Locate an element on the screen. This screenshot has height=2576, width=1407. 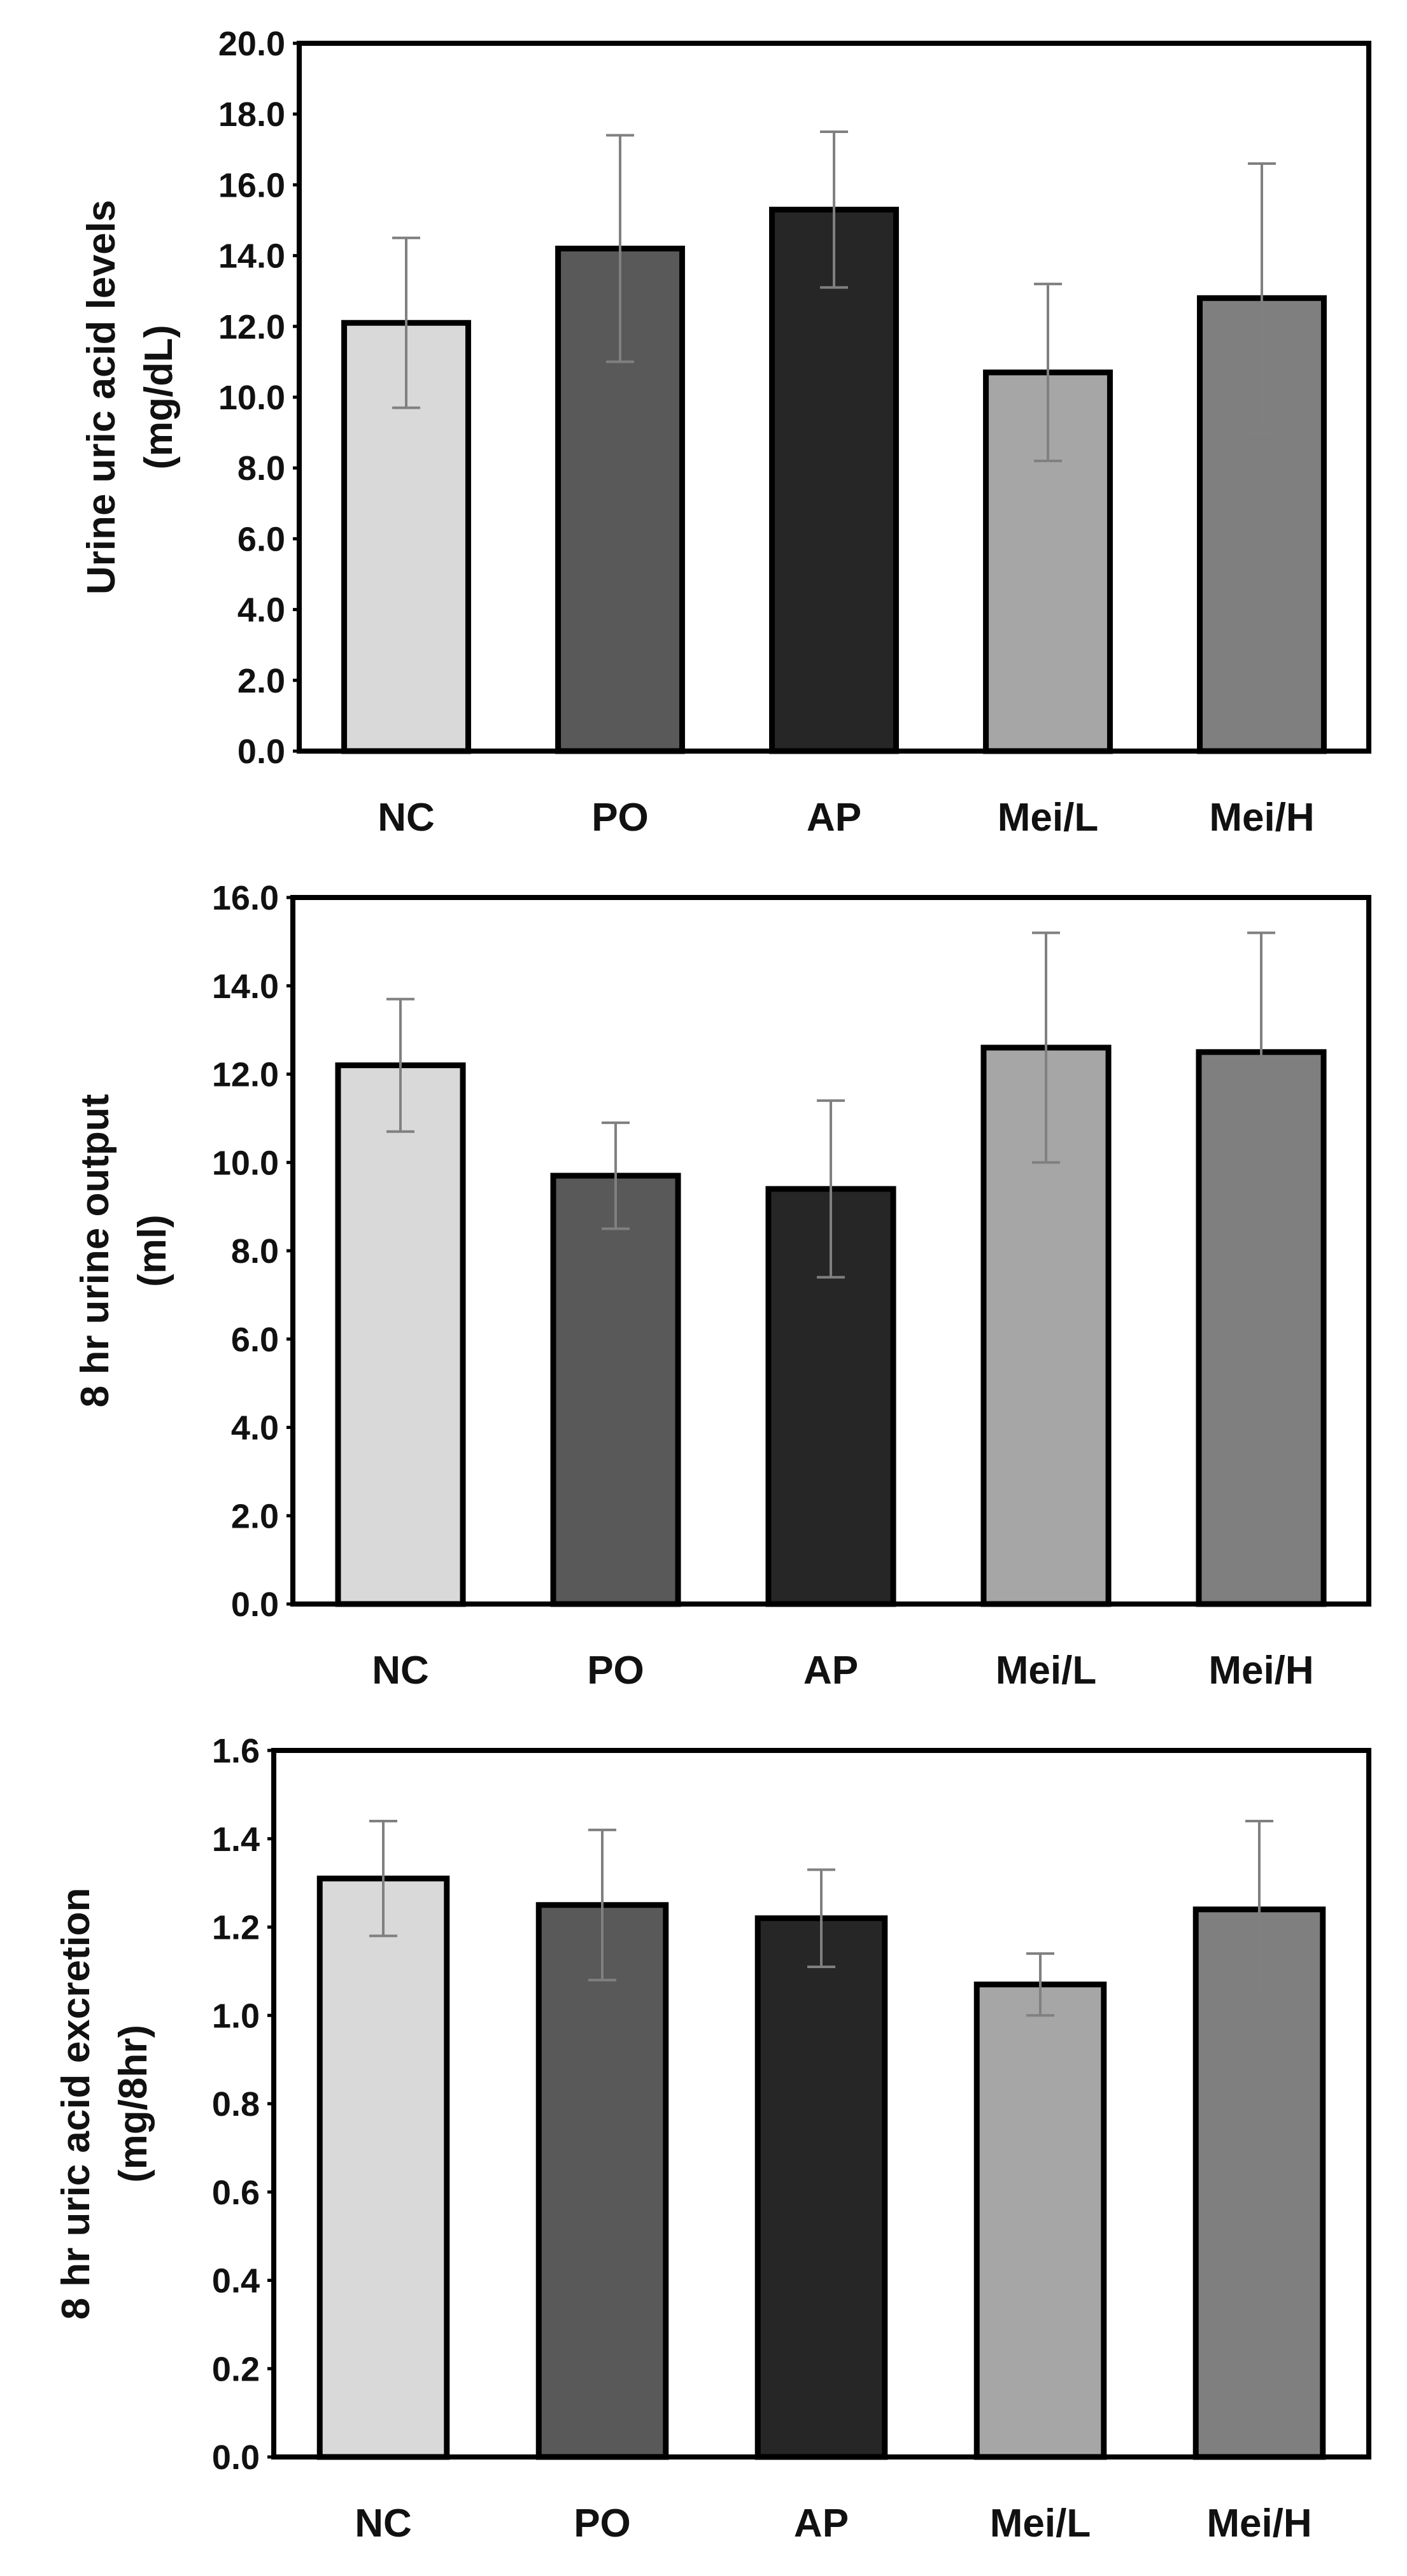
chart1-ytick-label-7: 14.0 is located at coordinates (251, 257).